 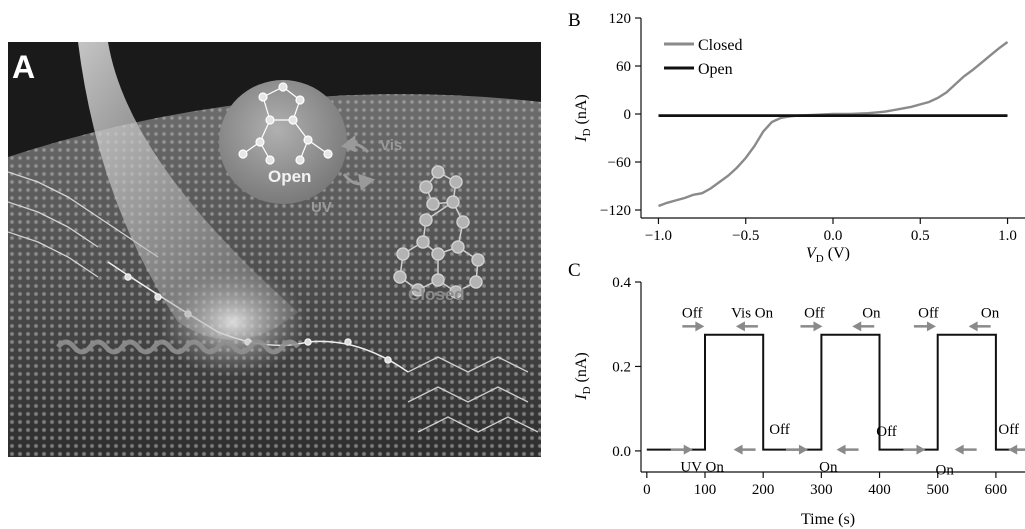 What do you see at coordinates (828, 519) in the screenshot?
I see `chart-c-x-axis-label: Time (s)` at bounding box center [828, 519].